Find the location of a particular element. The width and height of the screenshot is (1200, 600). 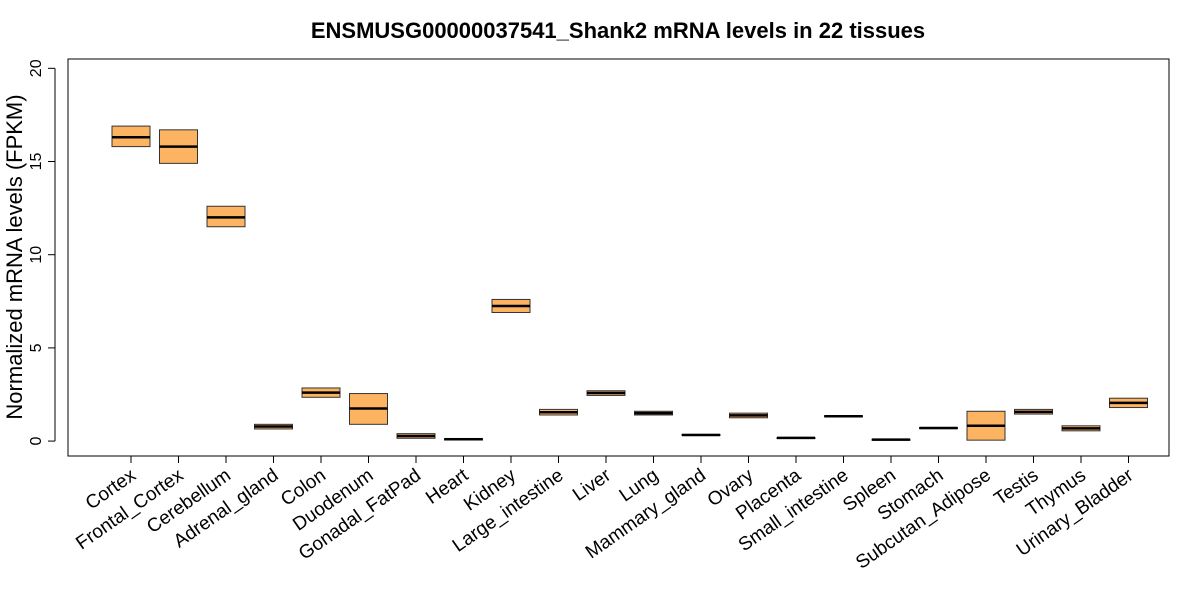

y-axis-label: Normalized mRNA levels (FPKM) is located at coordinates (14, 256).